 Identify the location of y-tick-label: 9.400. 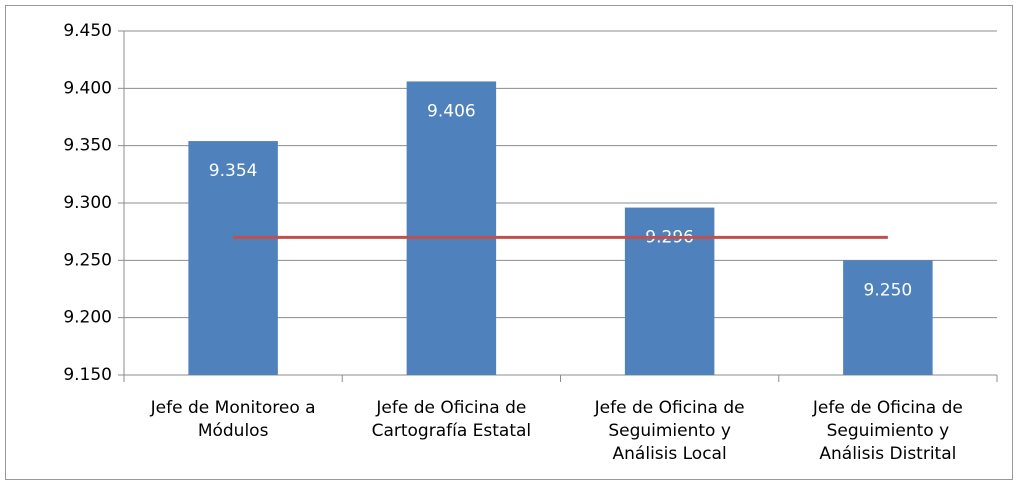
(87, 88).